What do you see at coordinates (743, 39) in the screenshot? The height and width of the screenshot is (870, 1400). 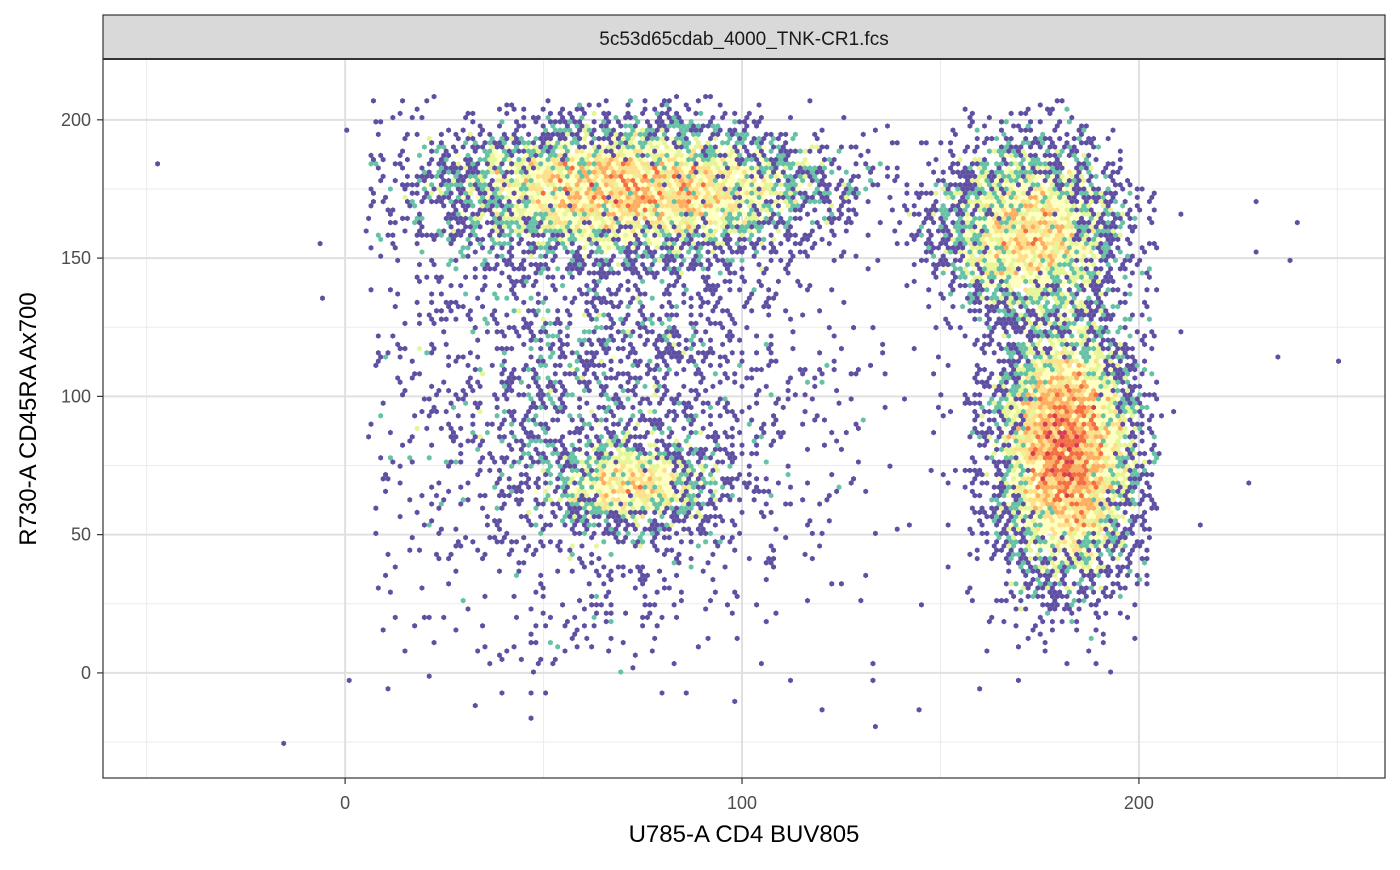 I see `facet-label: 5c53d65cdab_4000_TNK-CR1.fcs` at bounding box center [743, 39].